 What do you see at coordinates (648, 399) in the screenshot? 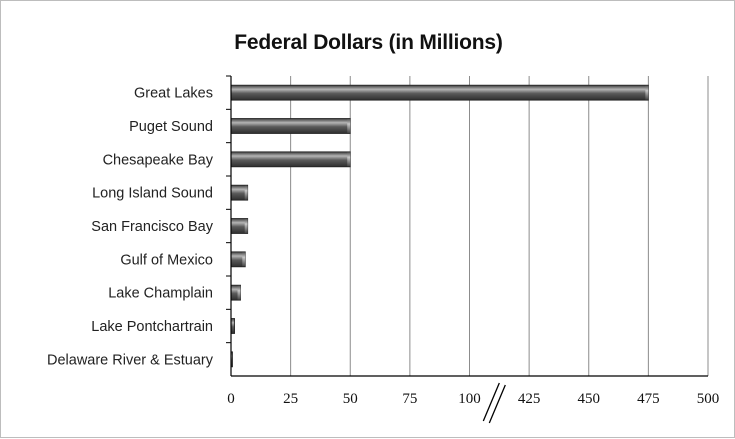
I see `x-tick-label: 475` at bounding box center [648, 399].